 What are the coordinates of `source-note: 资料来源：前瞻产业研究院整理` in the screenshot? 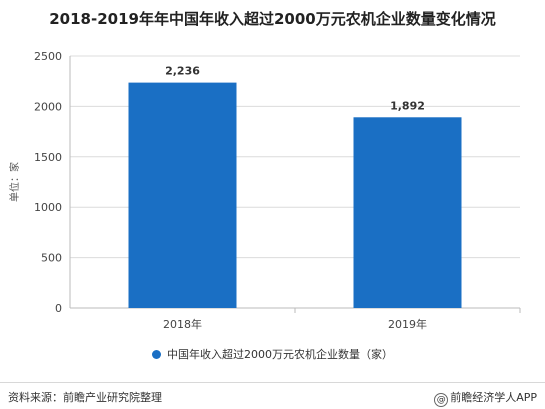 It's located at (85, 397).